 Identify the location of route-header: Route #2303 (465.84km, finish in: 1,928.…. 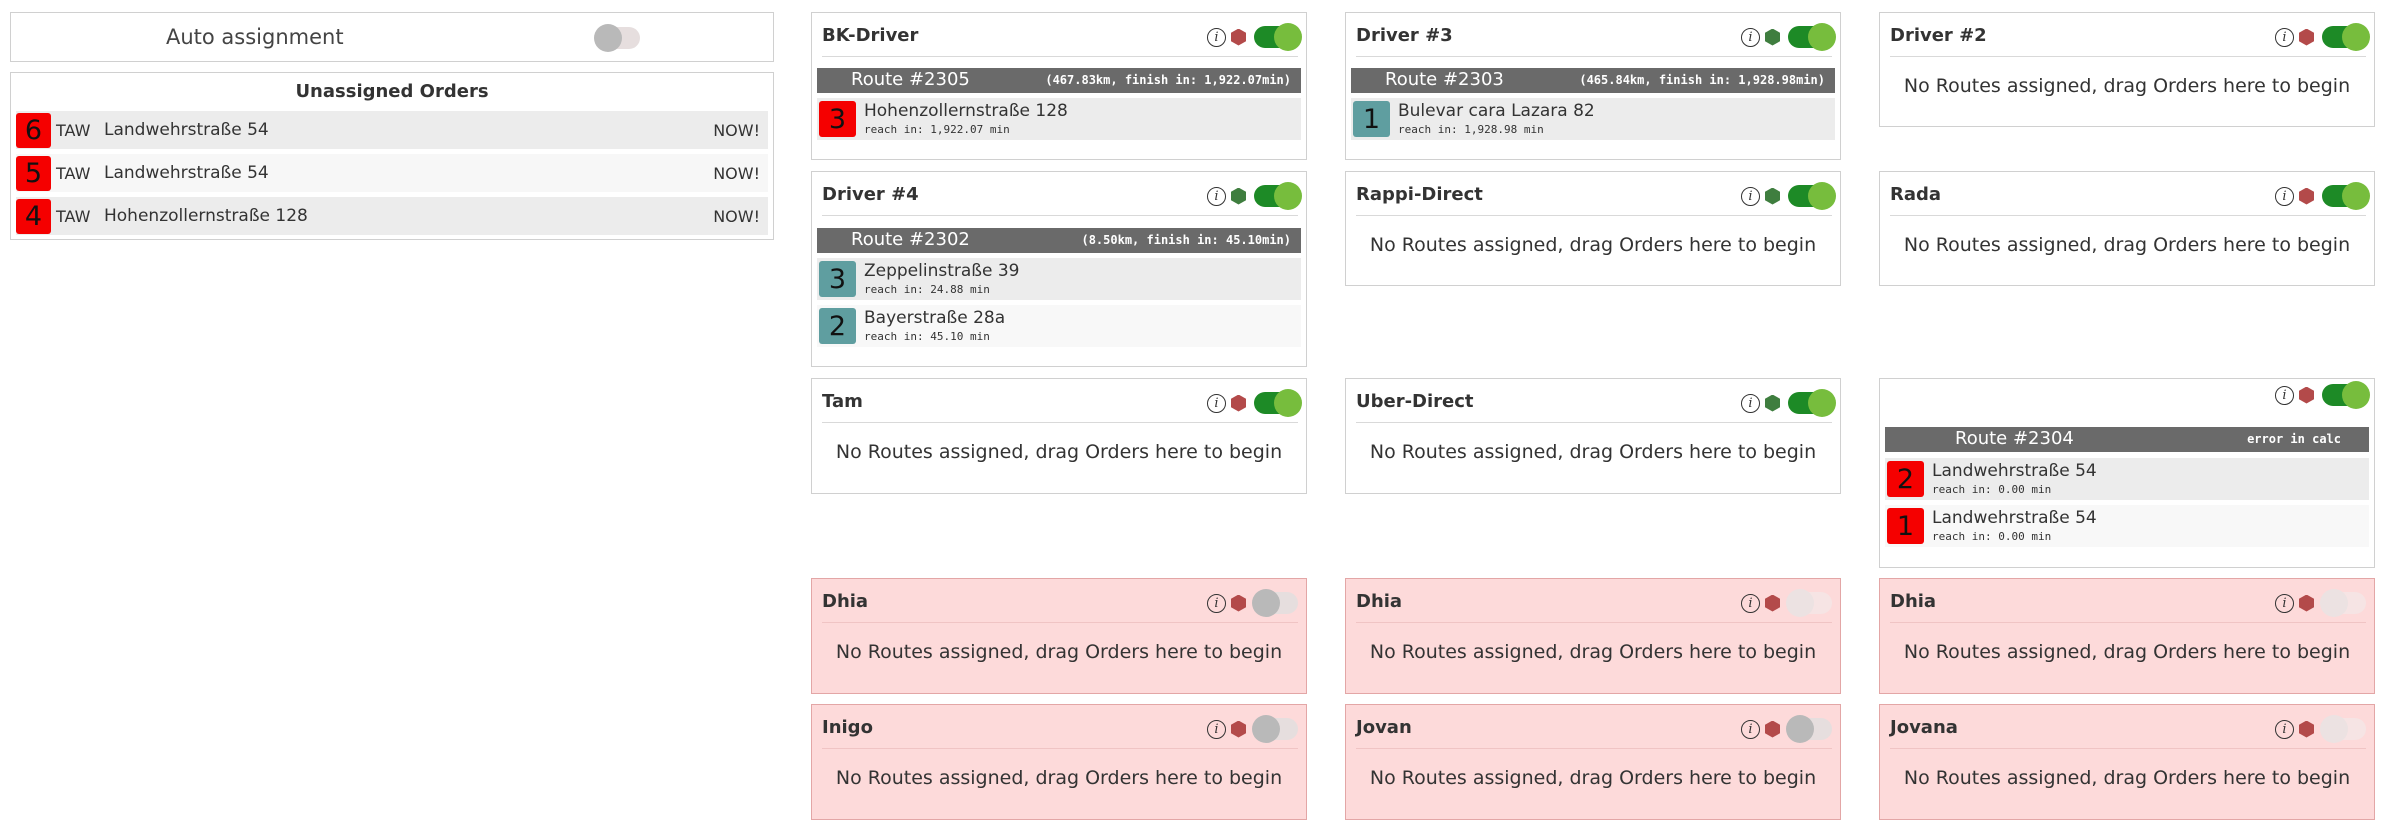
(1593, 80).